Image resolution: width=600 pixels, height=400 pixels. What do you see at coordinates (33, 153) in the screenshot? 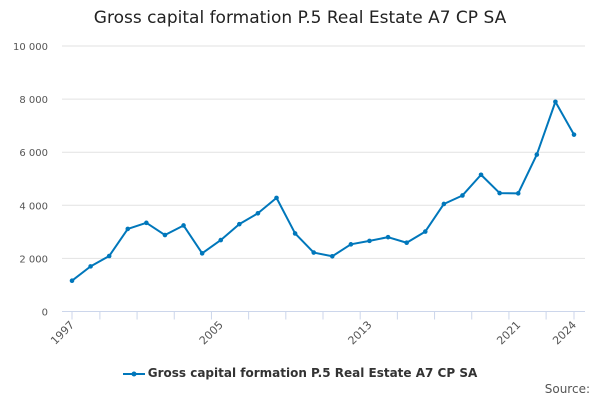
I see `y-tick-label: 6 000` at bounding box center [33, 153].